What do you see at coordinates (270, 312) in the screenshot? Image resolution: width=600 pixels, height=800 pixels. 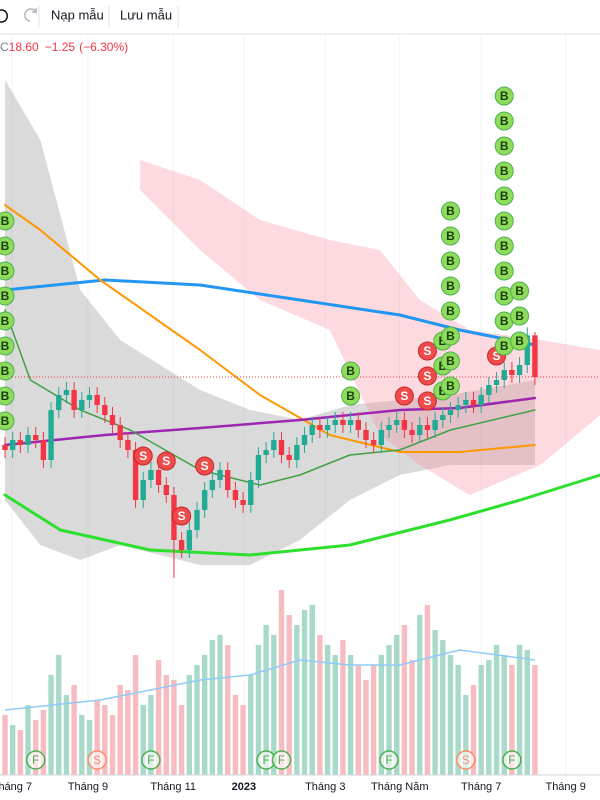 I see `indicator-line` at bounding box center [270, 312].